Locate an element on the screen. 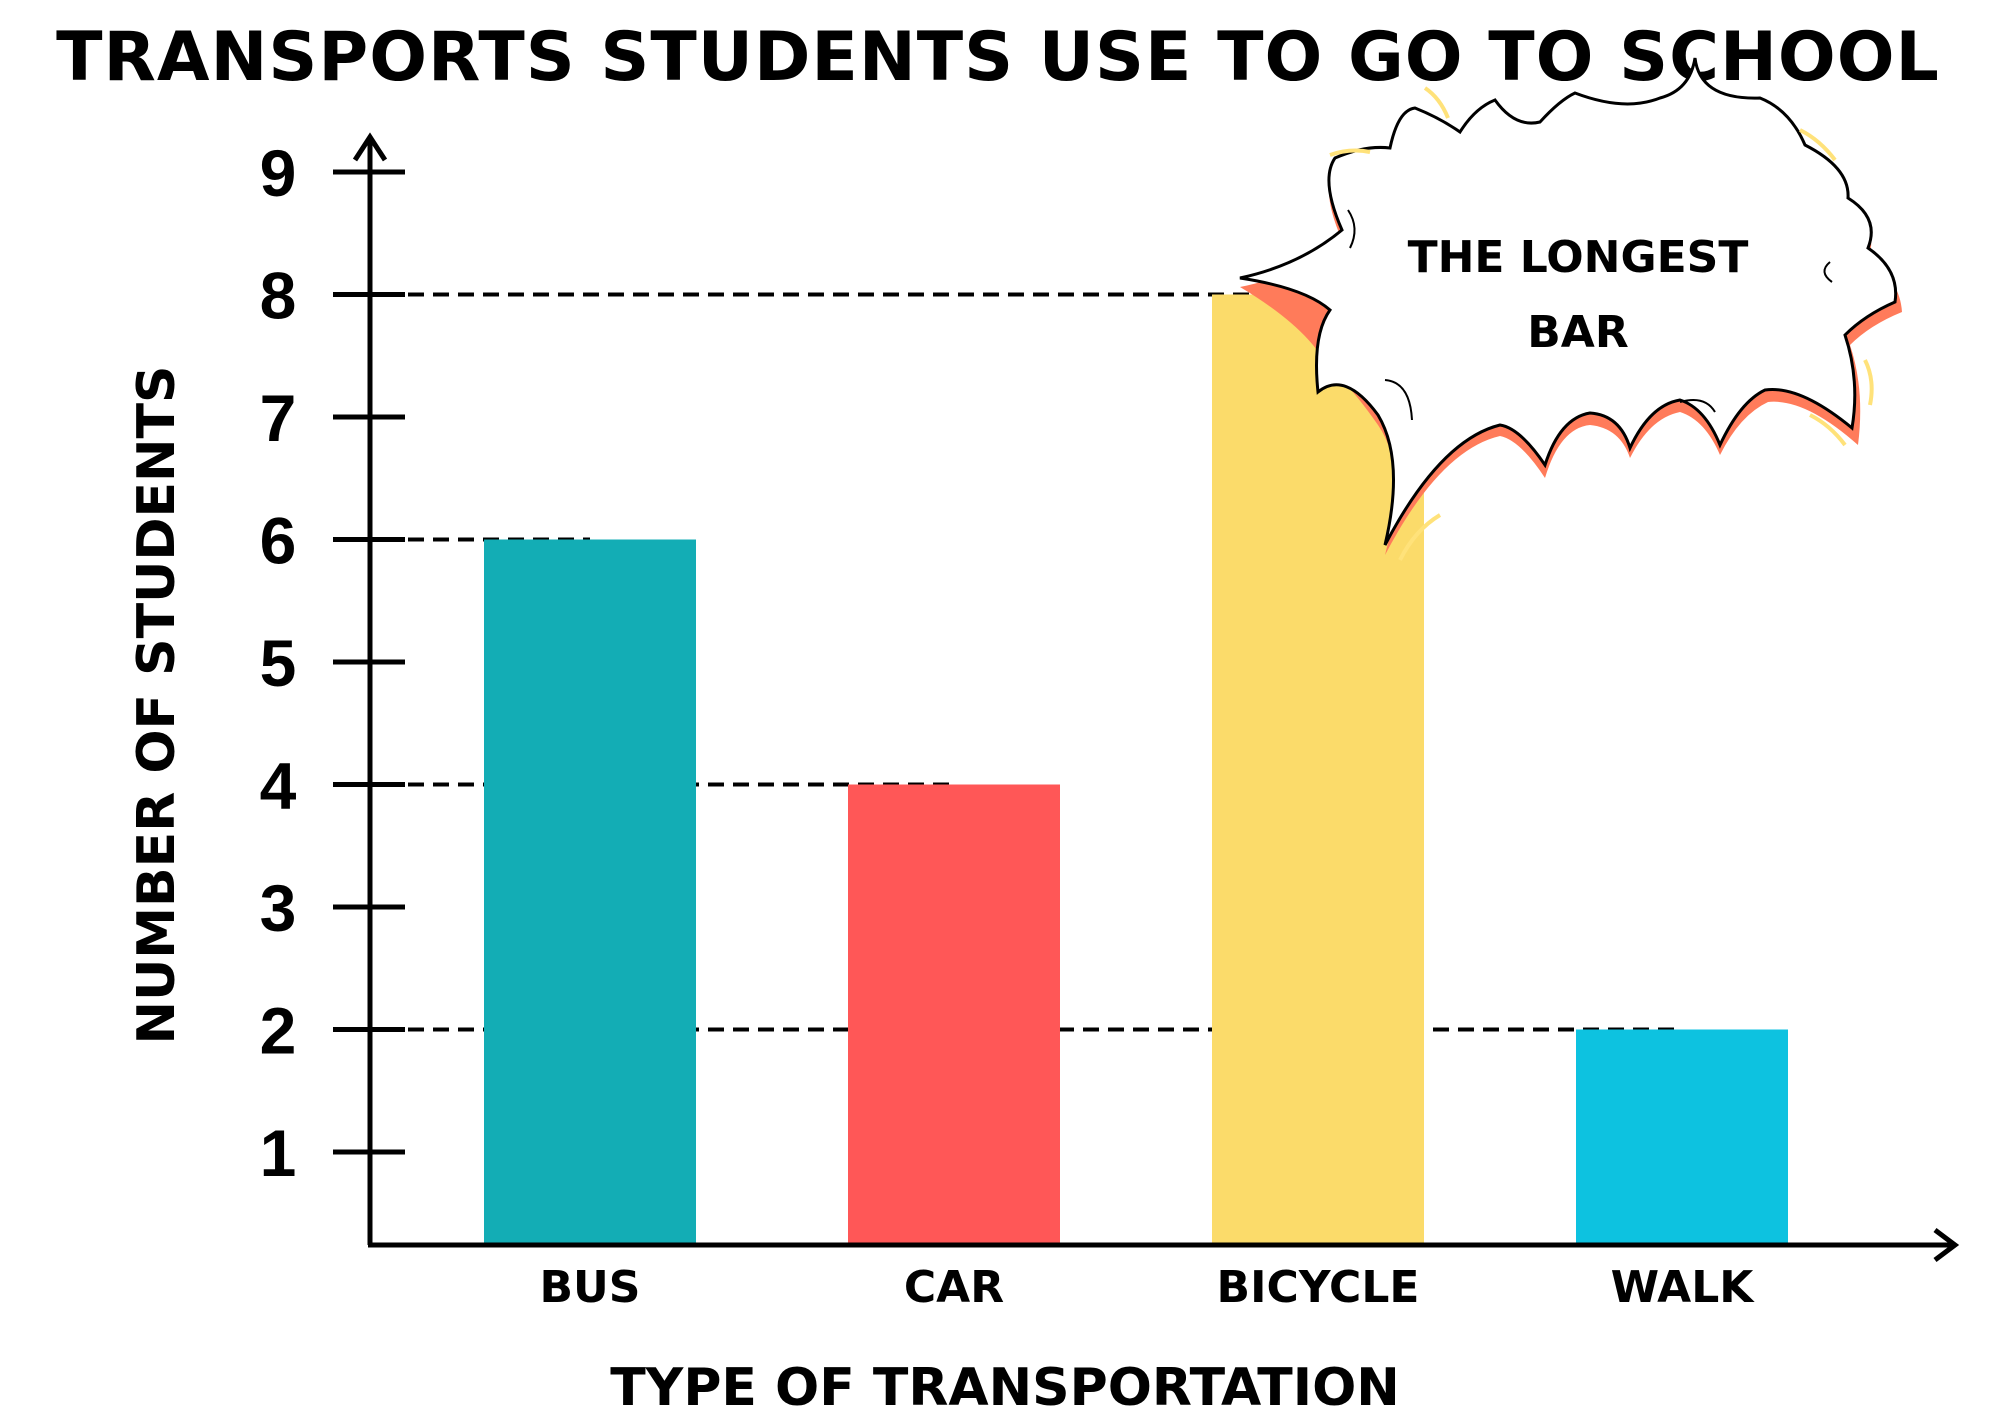 The image size is (2000, 1414). x-ticks: BUS CAR BICYCLE WALK is located at coordinates (1148, 1287).